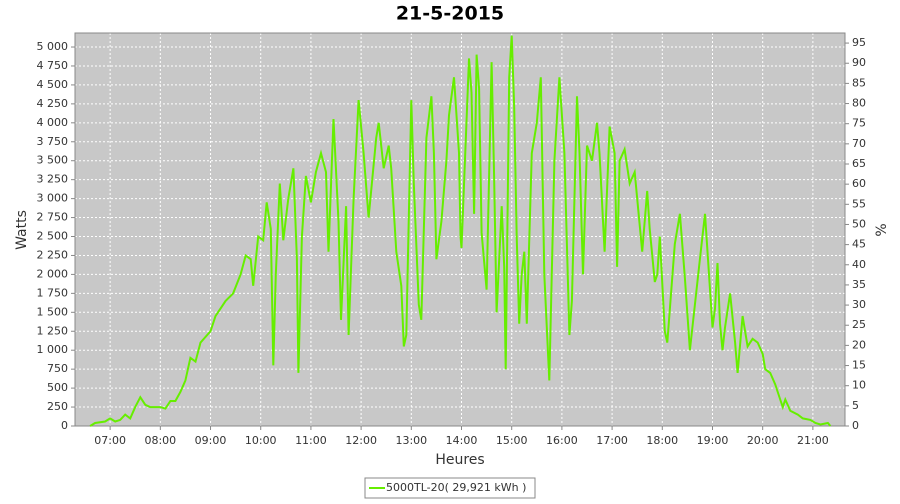 Image resolution: width=900 pixels, height=504 pixels. Describe the element at coordinates (713, 440) in the screenshot. I see `x-tick-label: 19:00` at that location.